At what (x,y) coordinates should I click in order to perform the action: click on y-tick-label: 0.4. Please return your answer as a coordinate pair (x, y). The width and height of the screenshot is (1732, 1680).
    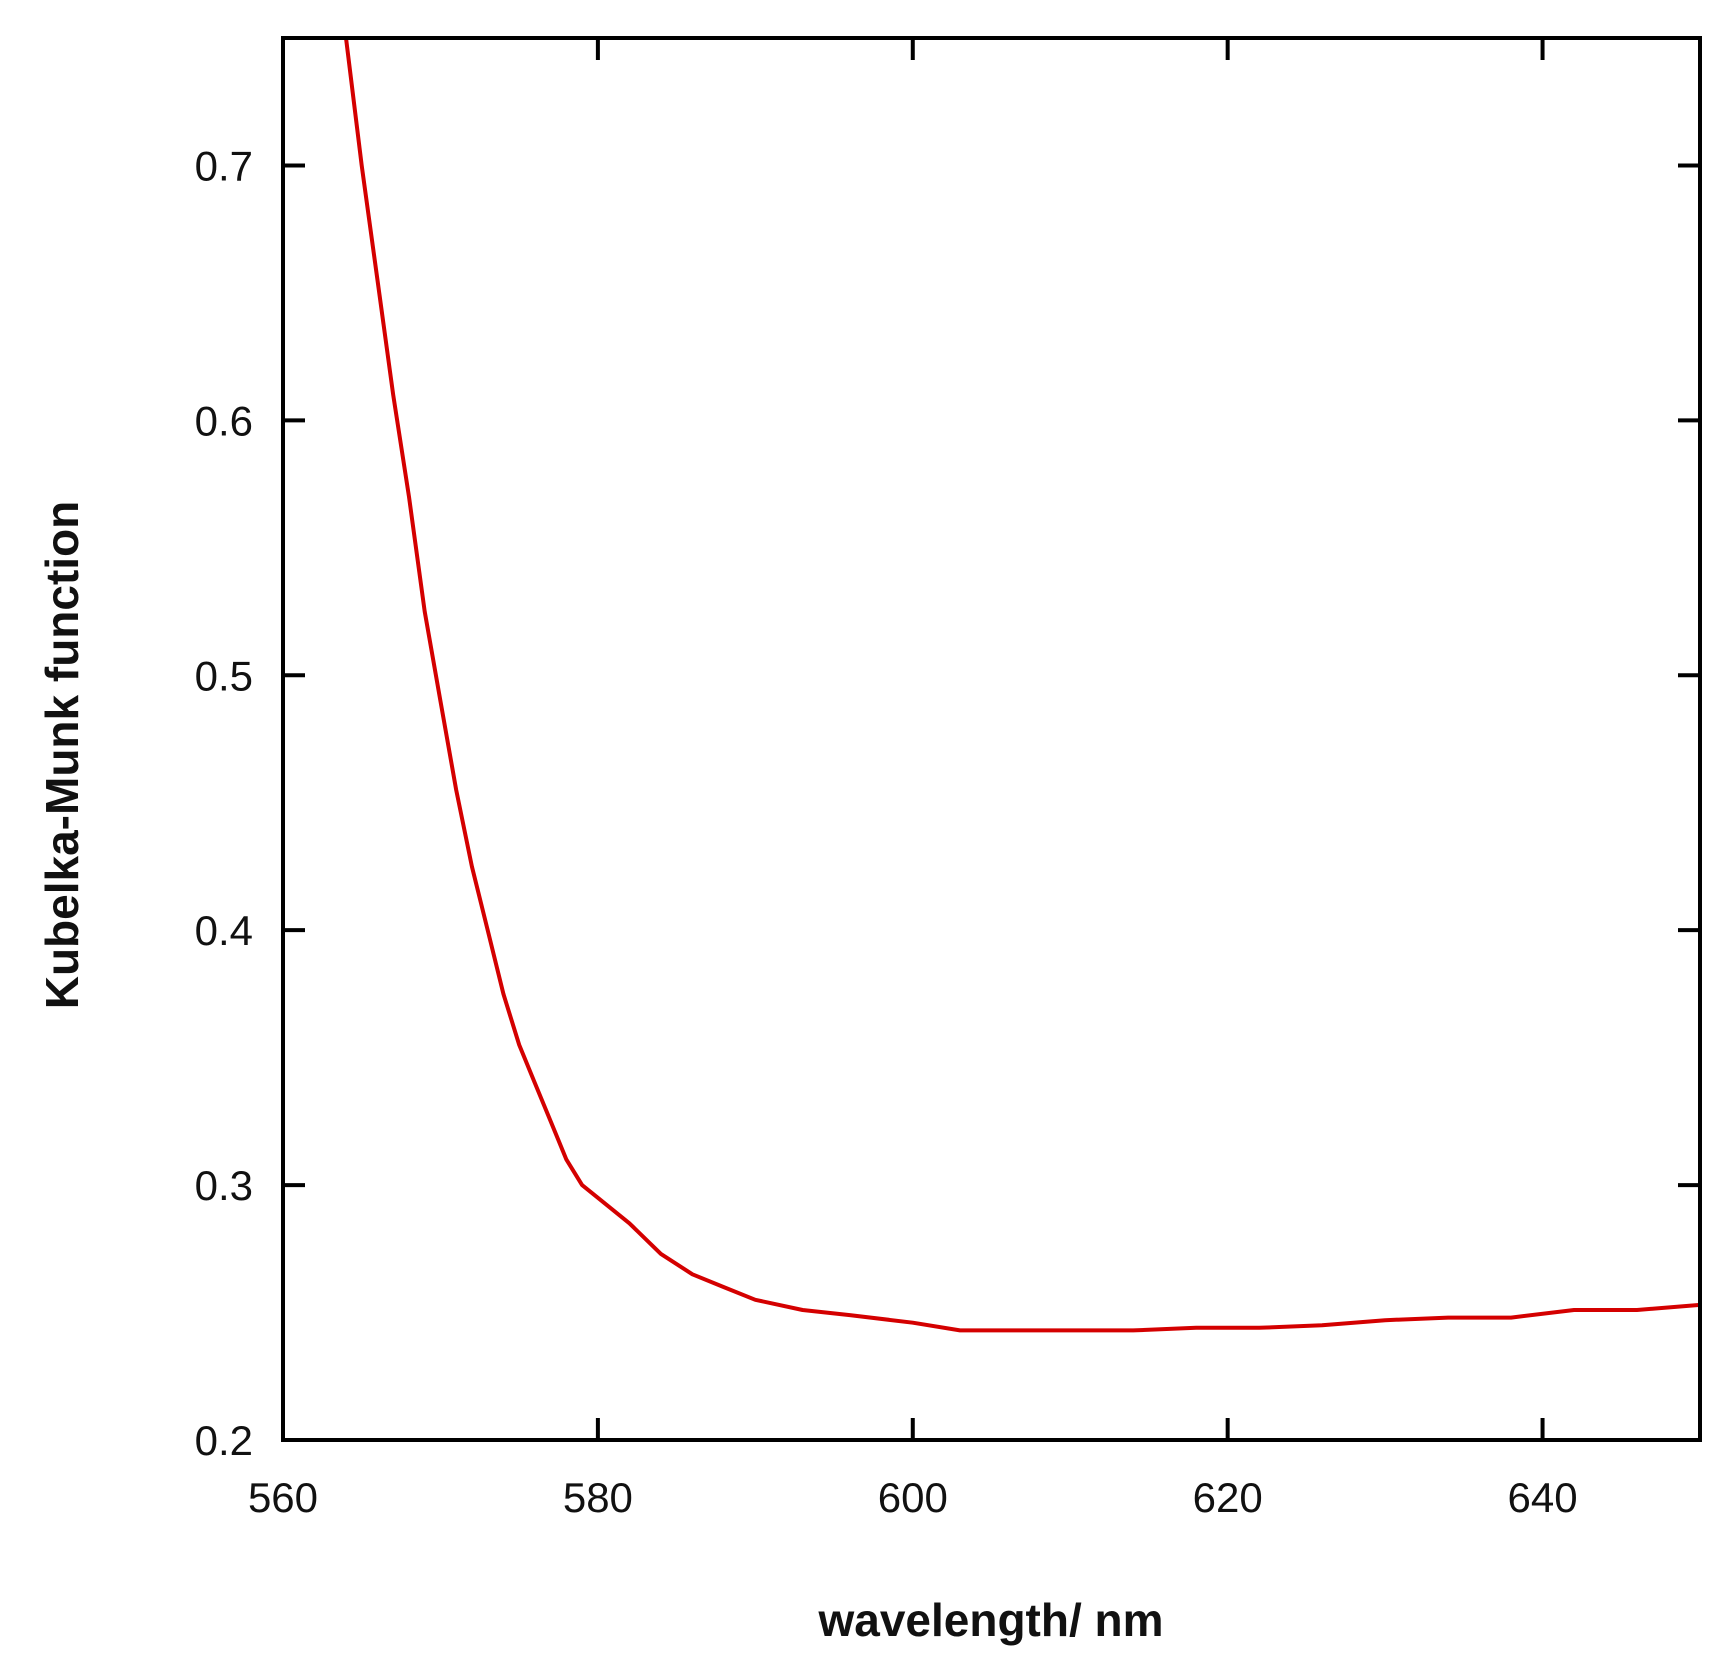
    Looking at the image, I should click on (224, 930).